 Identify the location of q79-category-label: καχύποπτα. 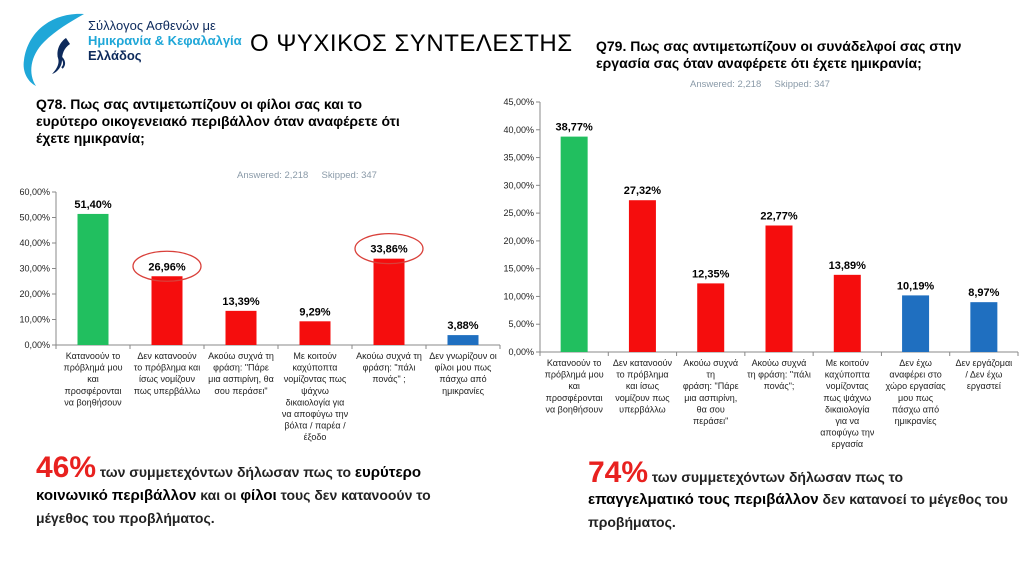
(847, 375).